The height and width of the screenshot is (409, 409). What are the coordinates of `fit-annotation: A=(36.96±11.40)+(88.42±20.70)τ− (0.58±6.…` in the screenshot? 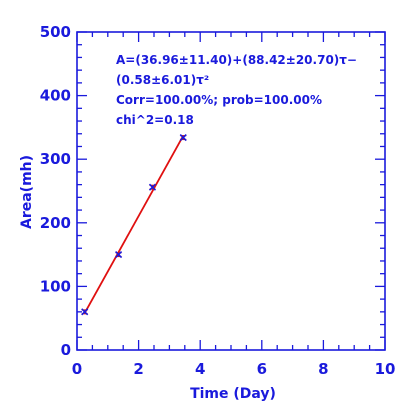 It's located at (236, 90).